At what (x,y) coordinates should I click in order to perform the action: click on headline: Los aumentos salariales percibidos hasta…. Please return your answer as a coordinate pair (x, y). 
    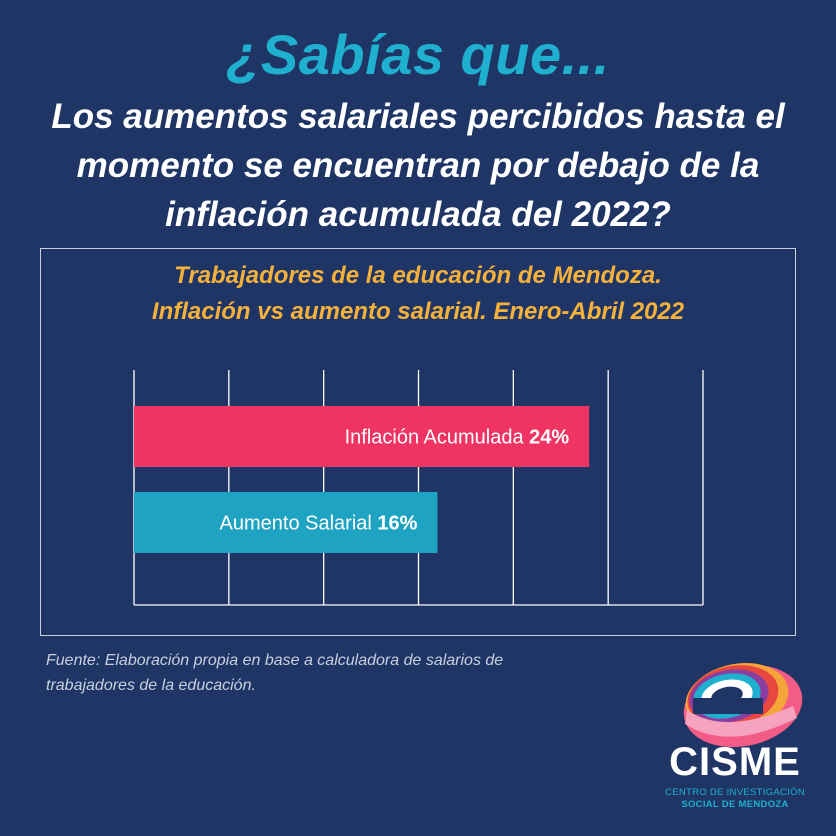
    Looking at the image, I should click on (418, 165).